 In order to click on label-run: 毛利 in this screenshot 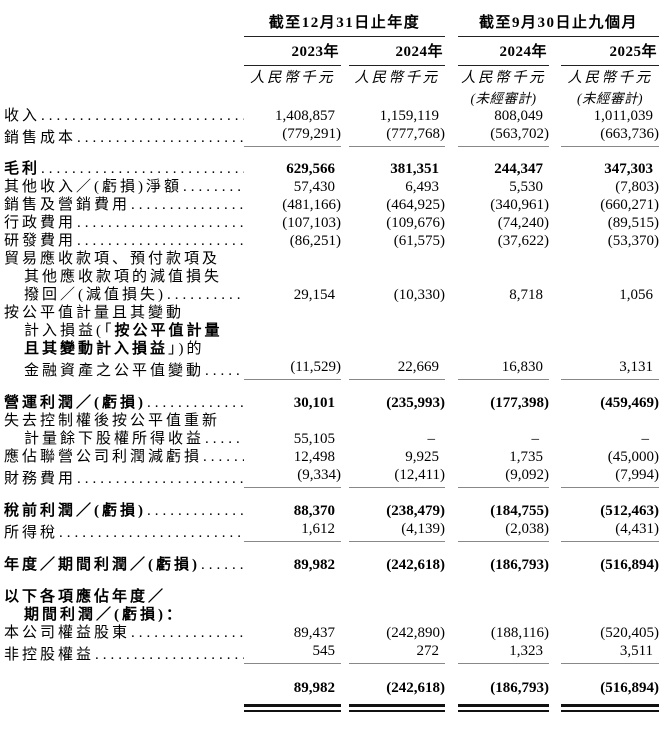, I will do `click(22, 169)`.